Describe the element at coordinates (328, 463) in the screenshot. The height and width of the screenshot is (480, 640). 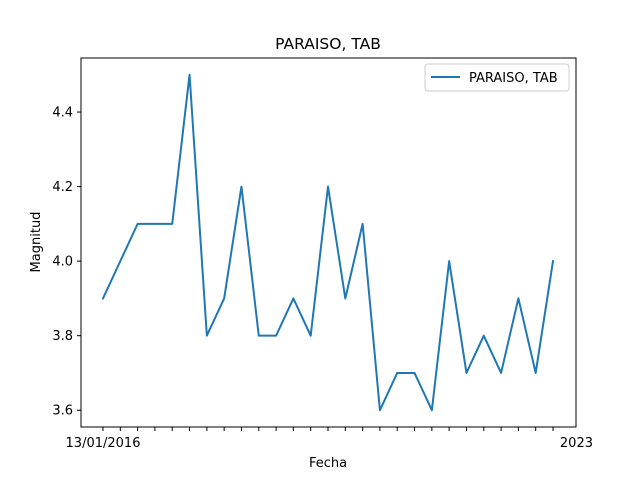
I see `x-axis-title: Fecha` at that location.